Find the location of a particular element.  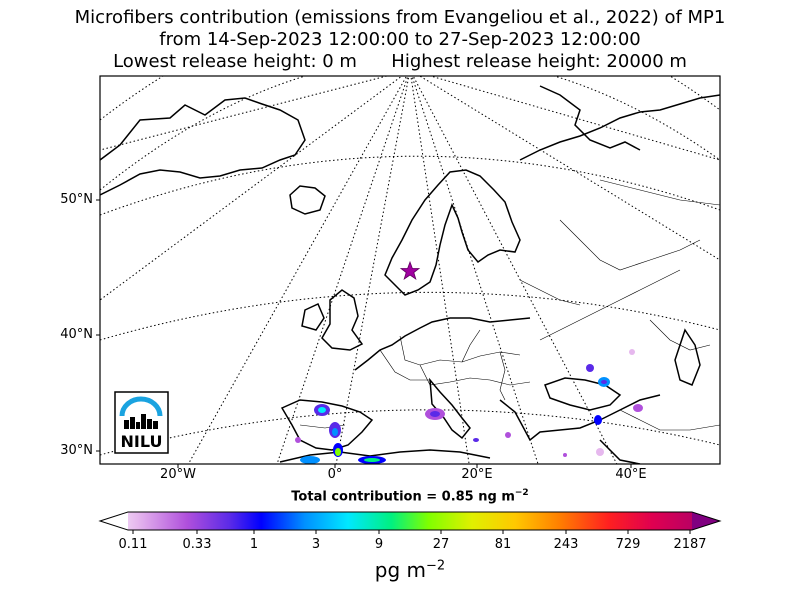

lon-label-20e: 20°E is located at coordinates (477, 474).